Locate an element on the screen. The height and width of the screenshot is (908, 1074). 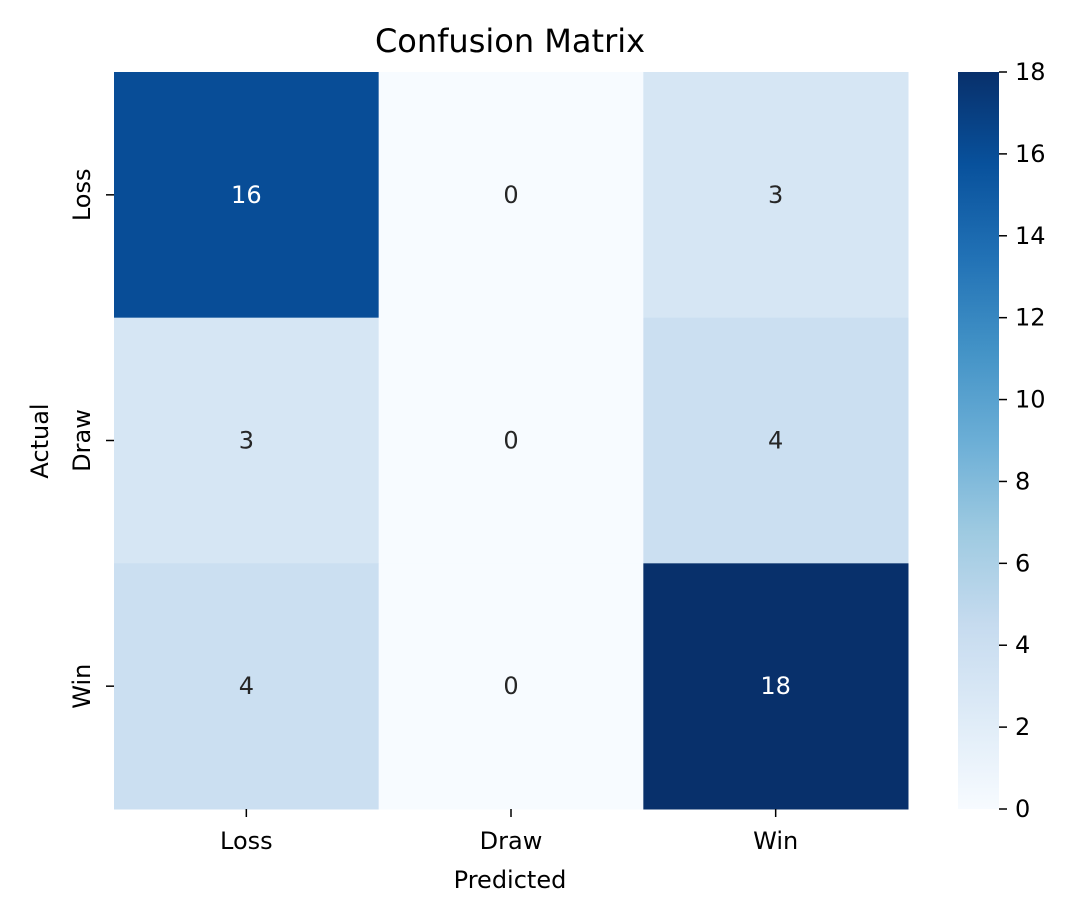
heatmap-value-label: 16 is located at coordinates (246, 195).